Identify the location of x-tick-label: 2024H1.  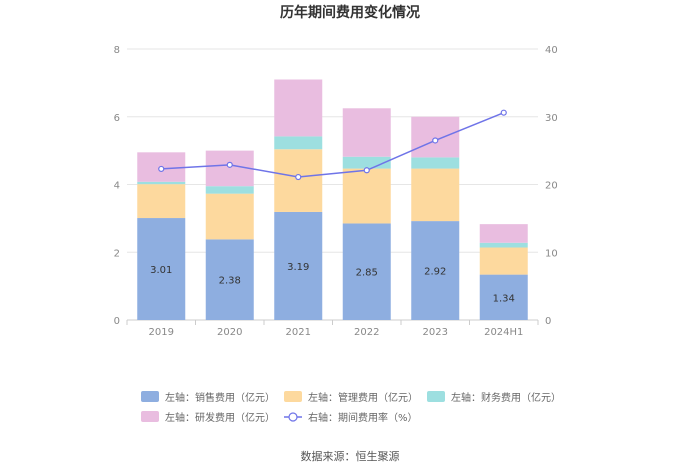
(503, 332).